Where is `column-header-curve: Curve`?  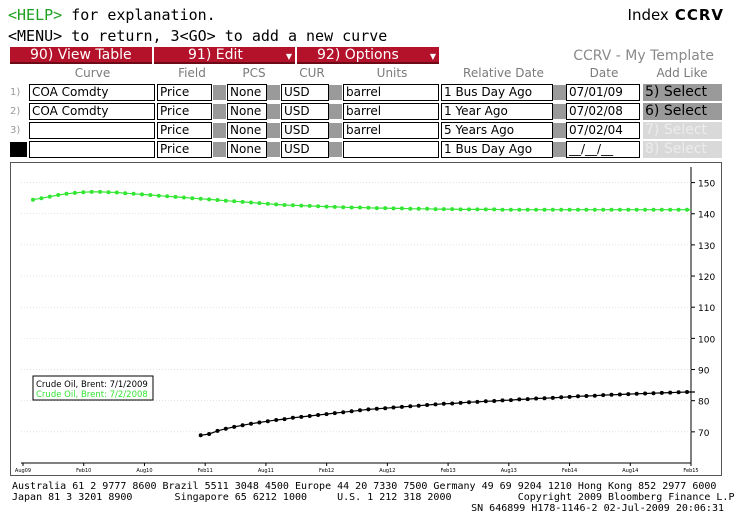 column-header-curve: Curve is located at coordinates (92, 73).